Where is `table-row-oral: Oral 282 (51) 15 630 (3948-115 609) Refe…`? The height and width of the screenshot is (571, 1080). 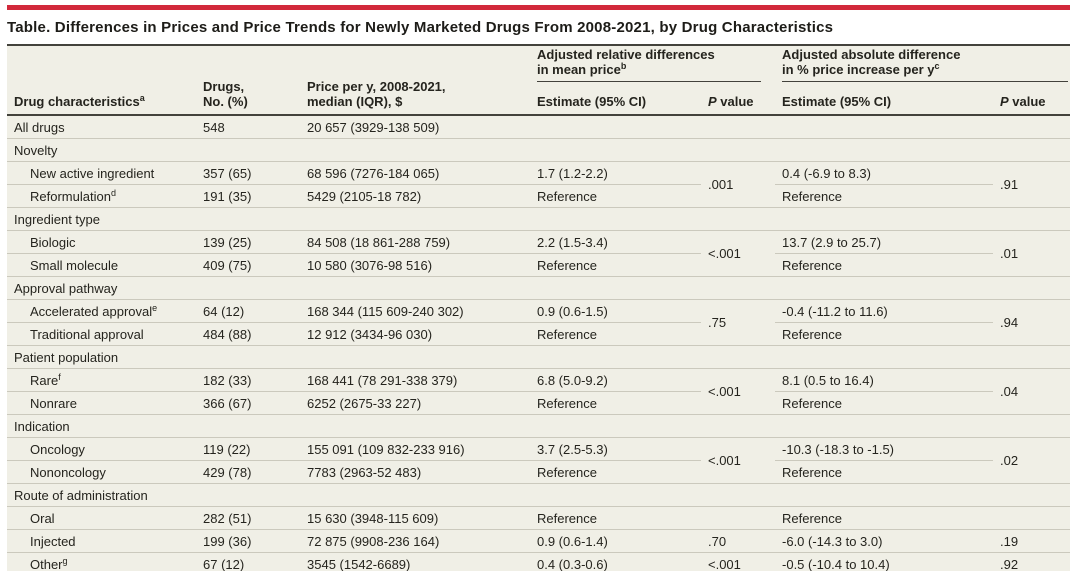 table-row-oral: Oral 282 (51) 15 630 (3948-115 609) Refe… is located at coordinates (539, 518).